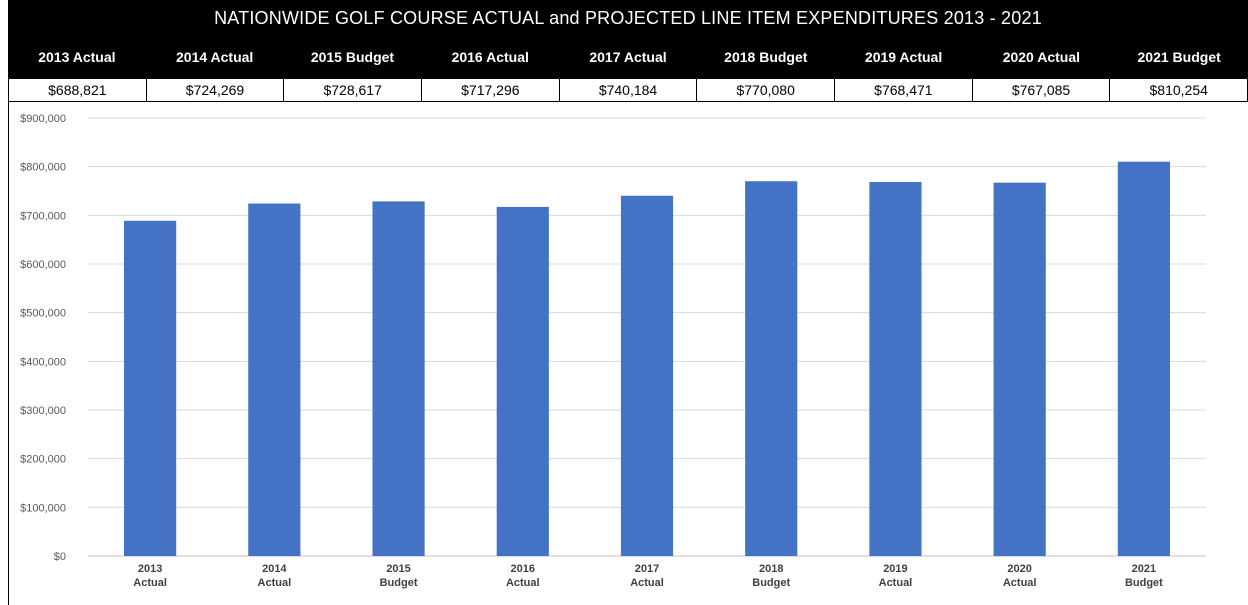  I want to click on x-tick-label: 2020, so click(1019, 569).